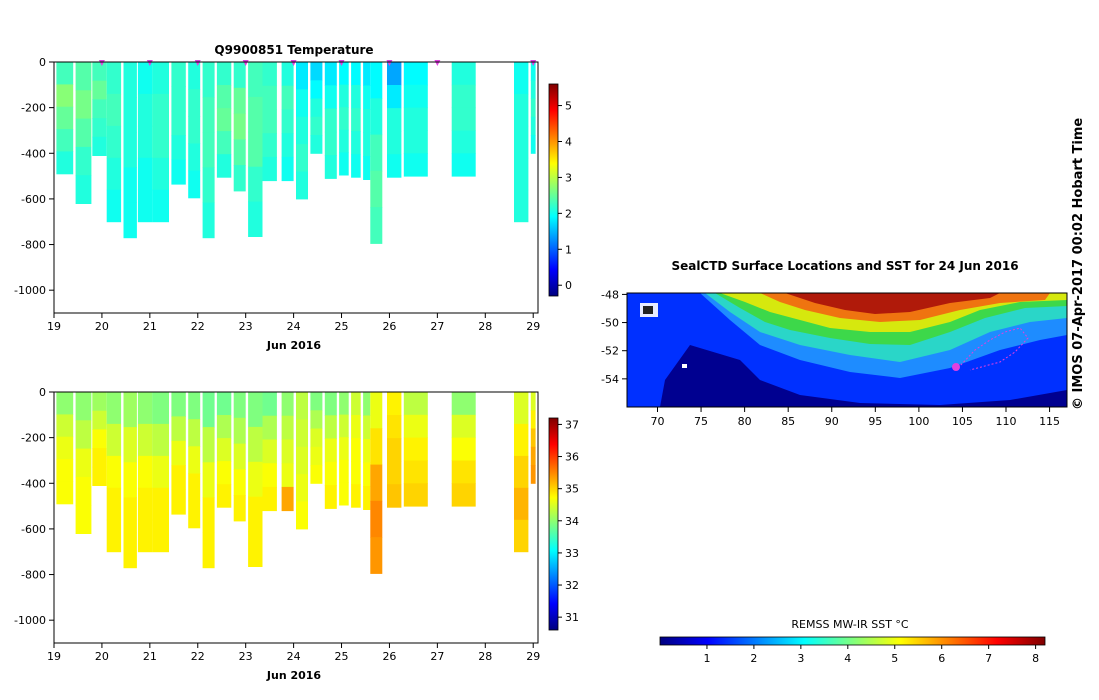  Describe the element at coordinates (150, 326) in the screenshot. I see `temperature-x-tick-label: 21` at that location.